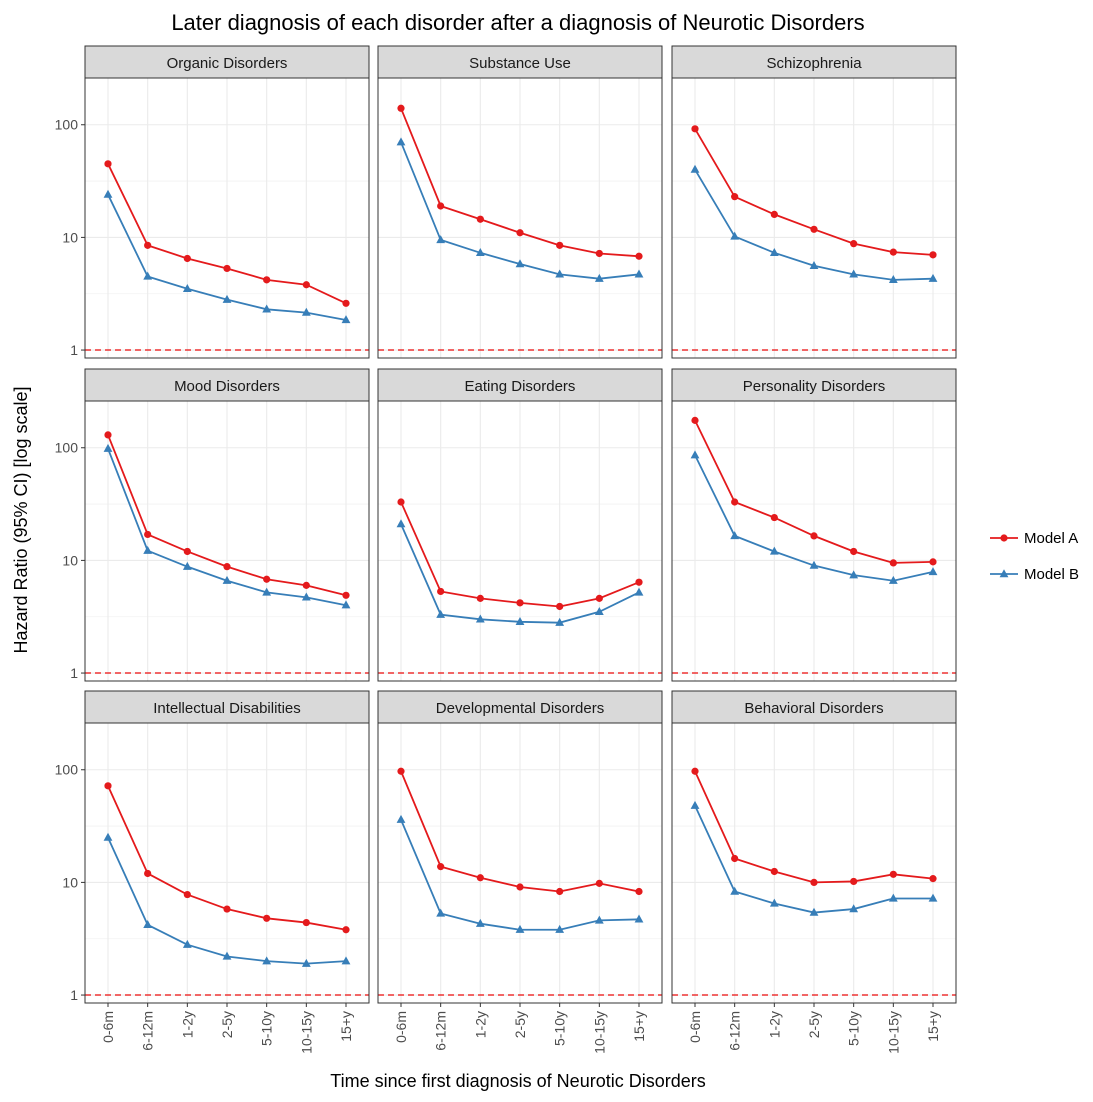 The width and height of the screenshot is (1093, 1102). Describe the element at coordinates (212, 525) in the screenshot. I see `panel-3: Mood Disorders 1 10 100` at that location.